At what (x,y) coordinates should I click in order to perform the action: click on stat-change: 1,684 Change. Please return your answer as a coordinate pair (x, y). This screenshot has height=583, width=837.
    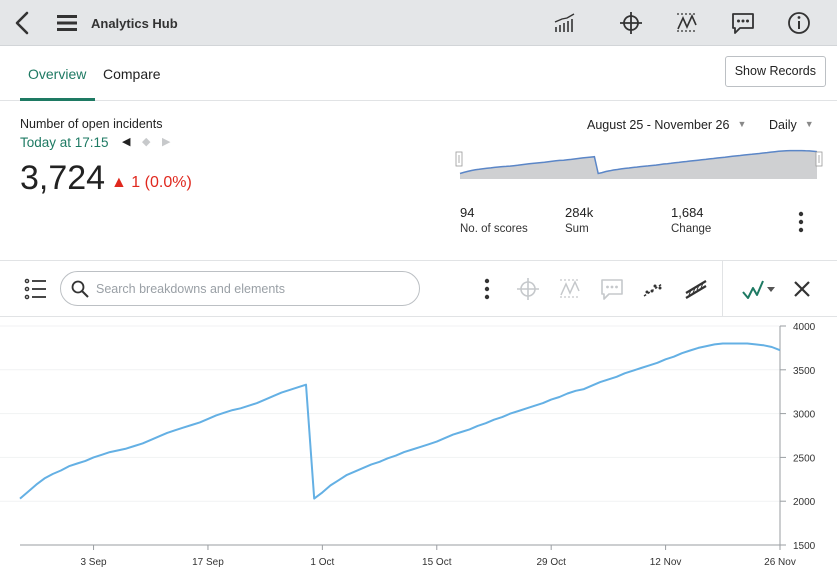
    Looking at the image, I should click on (691, 220).